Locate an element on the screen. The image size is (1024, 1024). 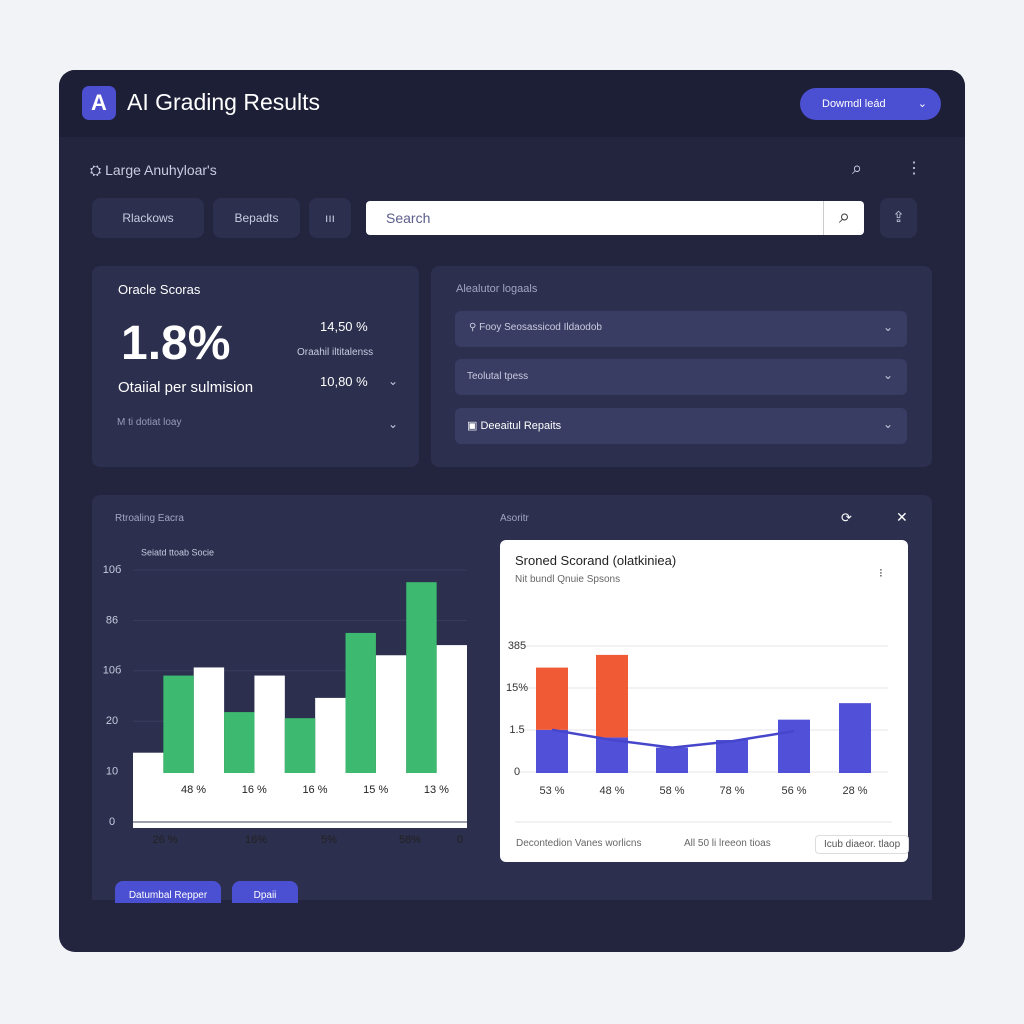
y-axis-label: 1.5 is located at coordinates (516, 730).